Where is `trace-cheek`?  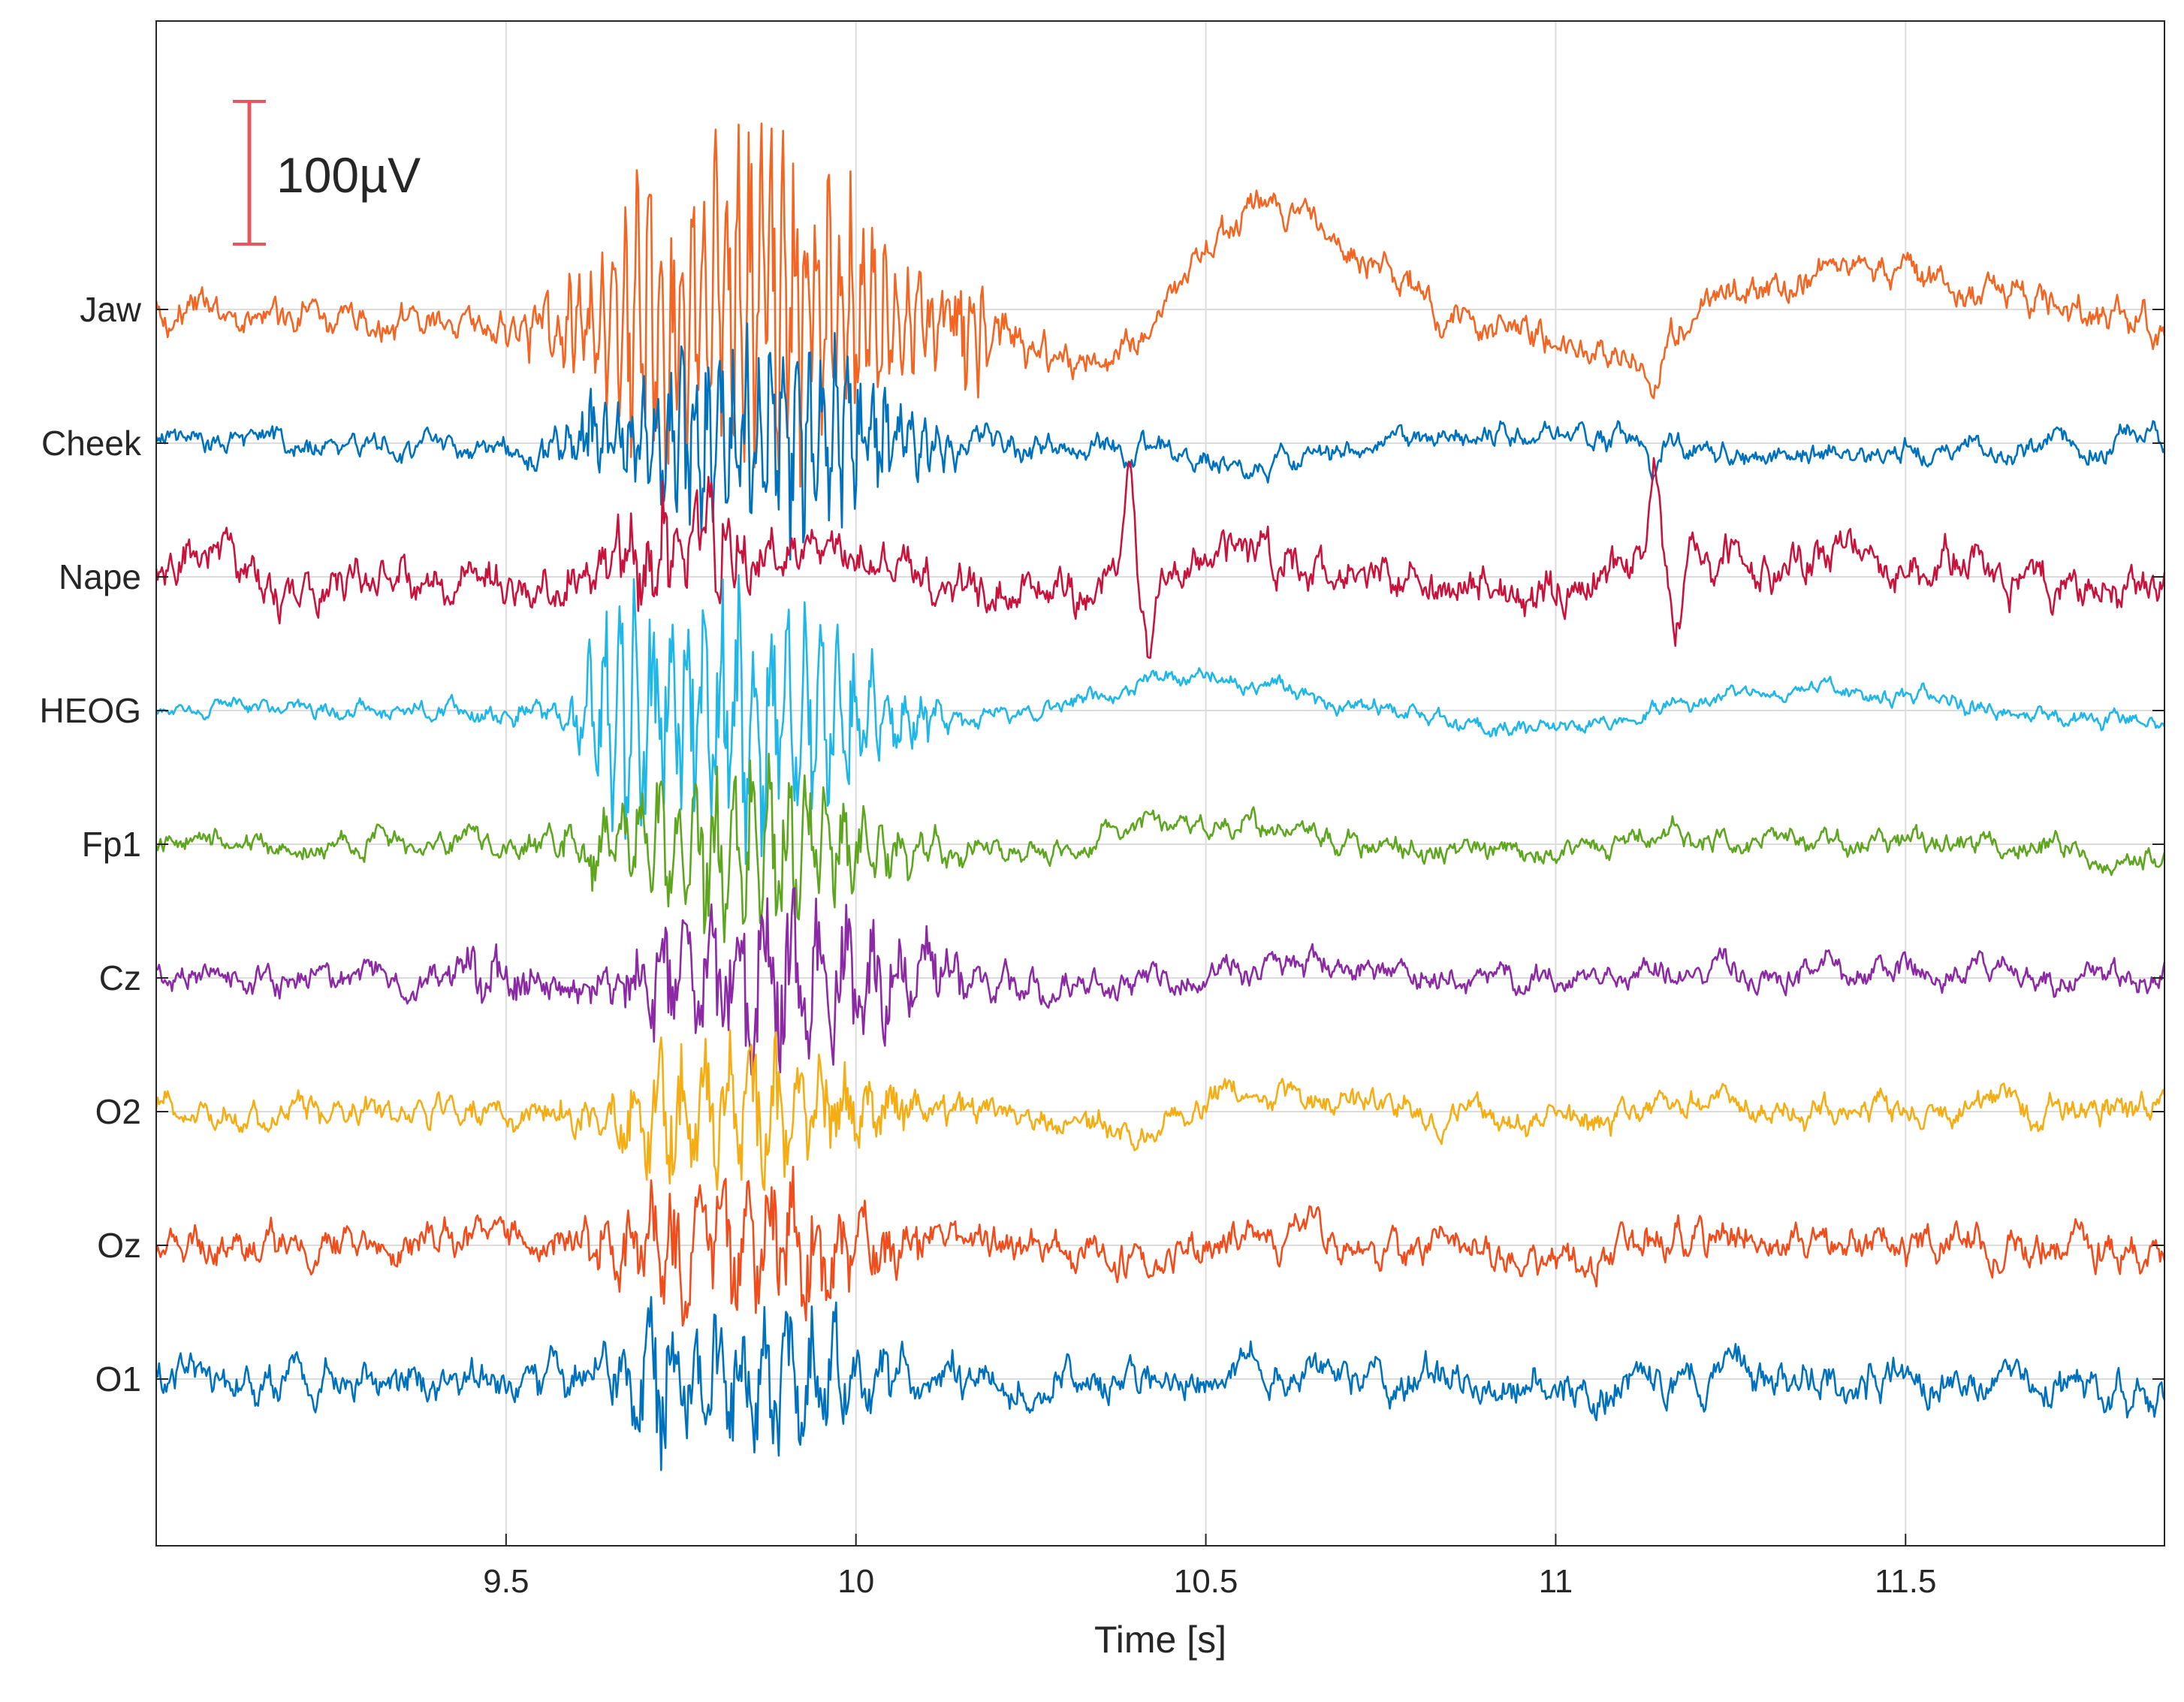 trace-cheek is located at coordinates (1160, 441).